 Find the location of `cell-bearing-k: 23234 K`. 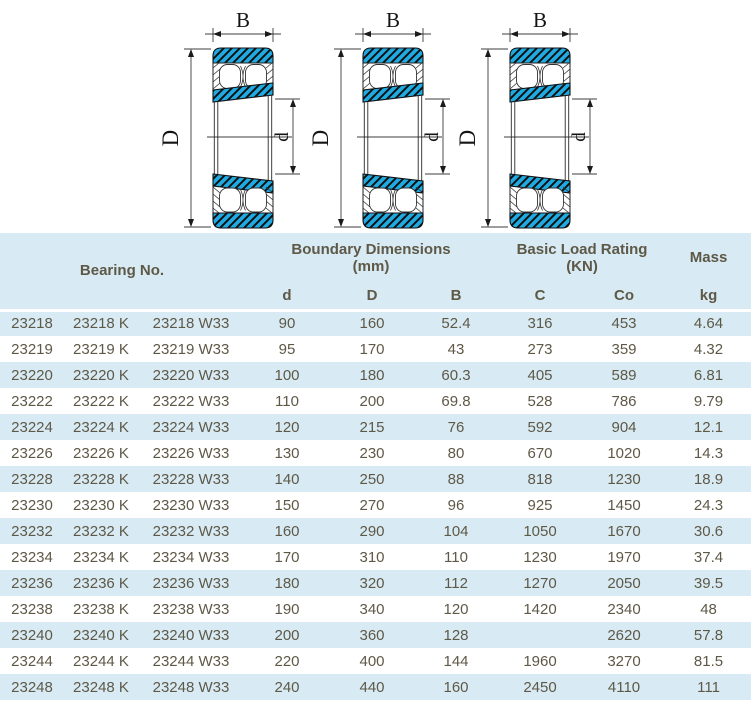

cell-bearing-k: 23234 K is located at coordinates (101, 557).